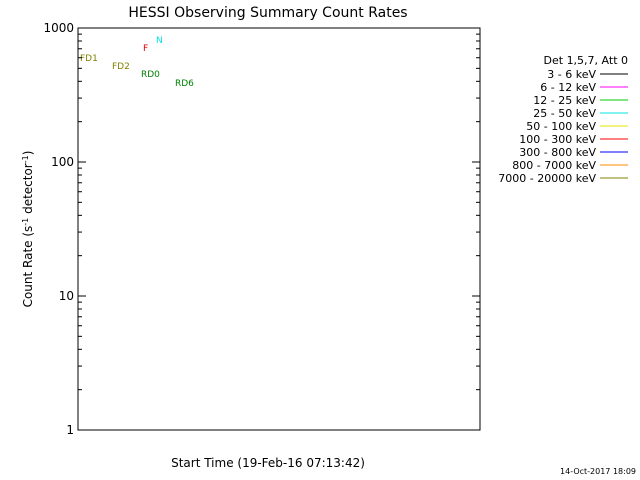 The width and height of the screenshot is (640, 480). I want to click on legend-label-1: 3 - 6 keV, so click(571, 74).